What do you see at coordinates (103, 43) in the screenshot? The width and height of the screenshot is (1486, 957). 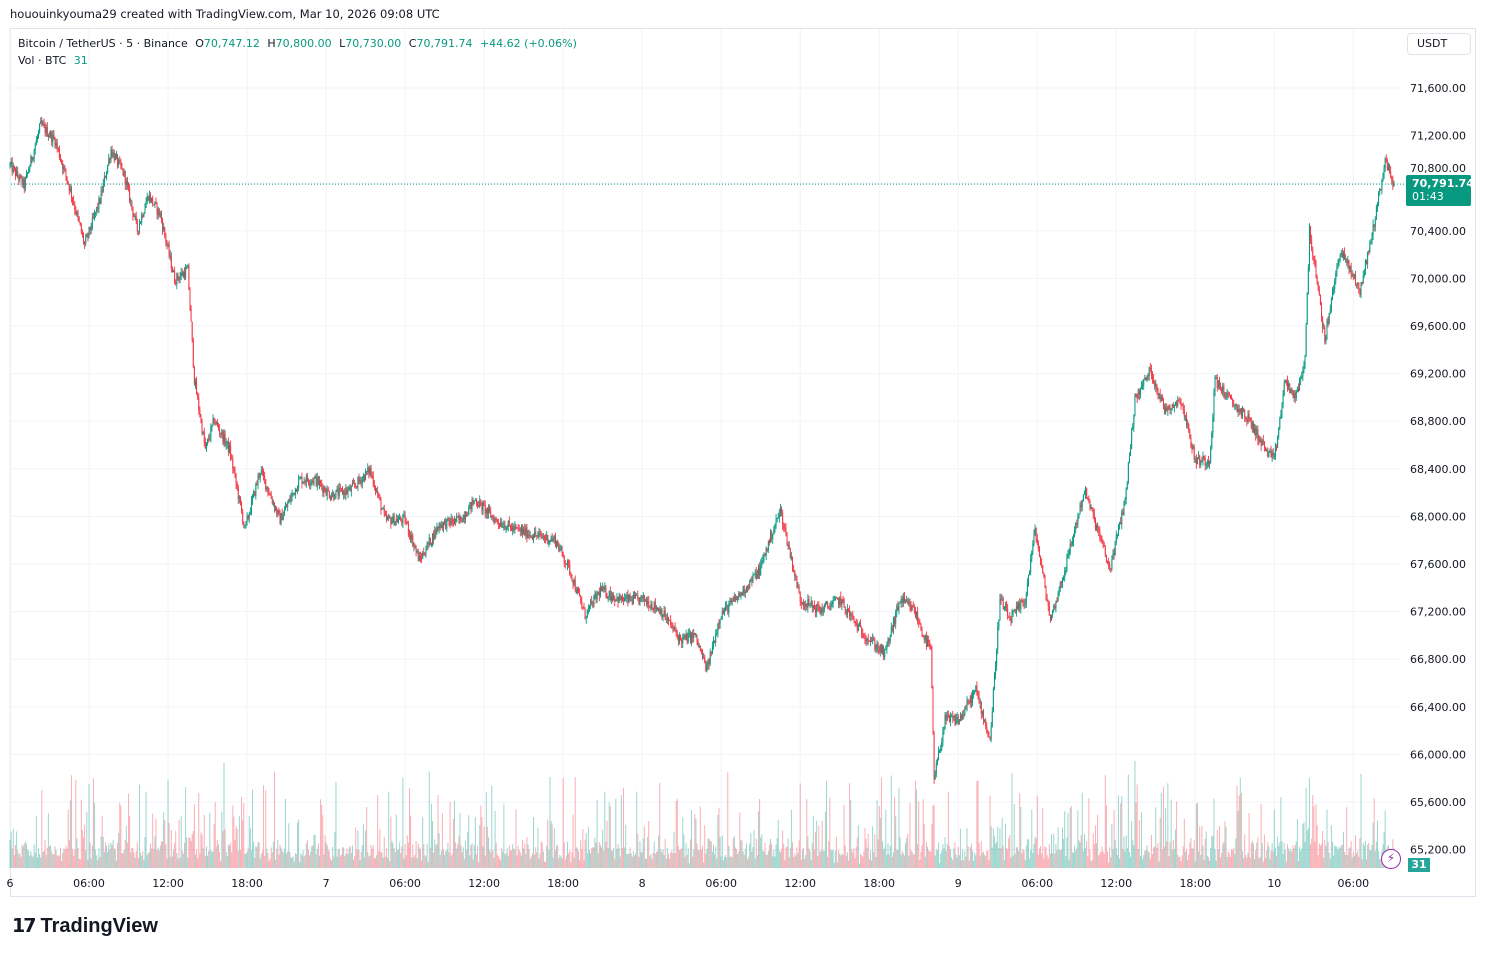 I see `symbol-title: Bitcoin / TetherUS · 5 · Binance` at bounding box center [103, 43].